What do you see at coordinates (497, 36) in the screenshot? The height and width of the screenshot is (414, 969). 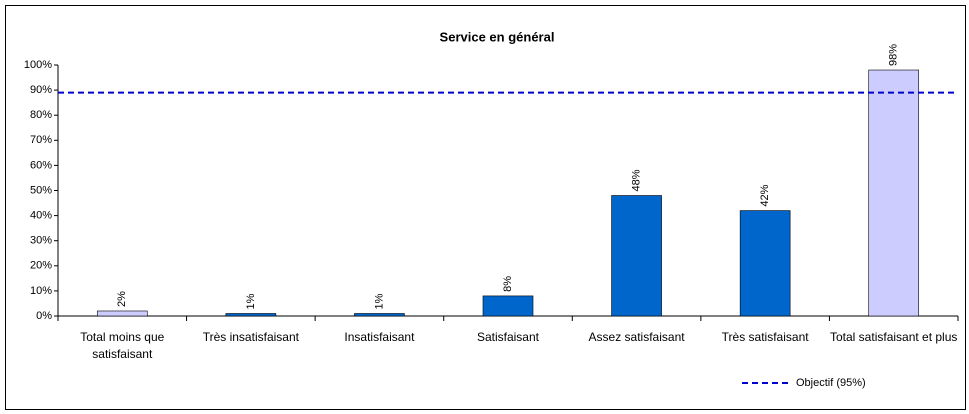 I see `chart-title: Service en général` at bounding box center [497, 36].